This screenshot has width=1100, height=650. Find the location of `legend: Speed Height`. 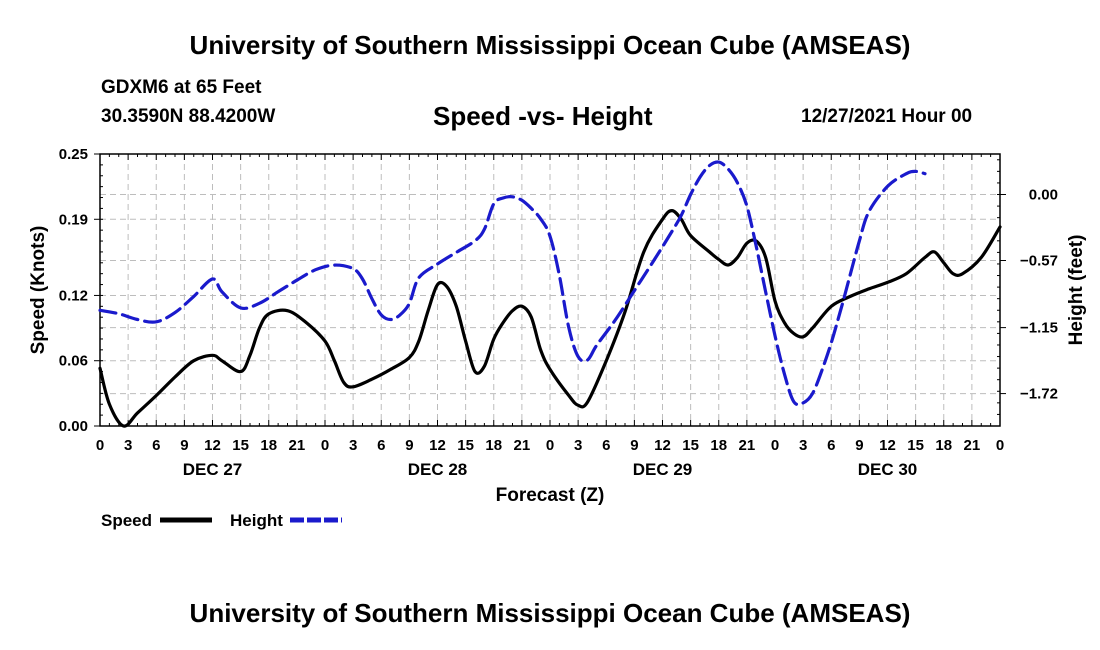

legend: Speed Height is located at coordinates (221, 520).